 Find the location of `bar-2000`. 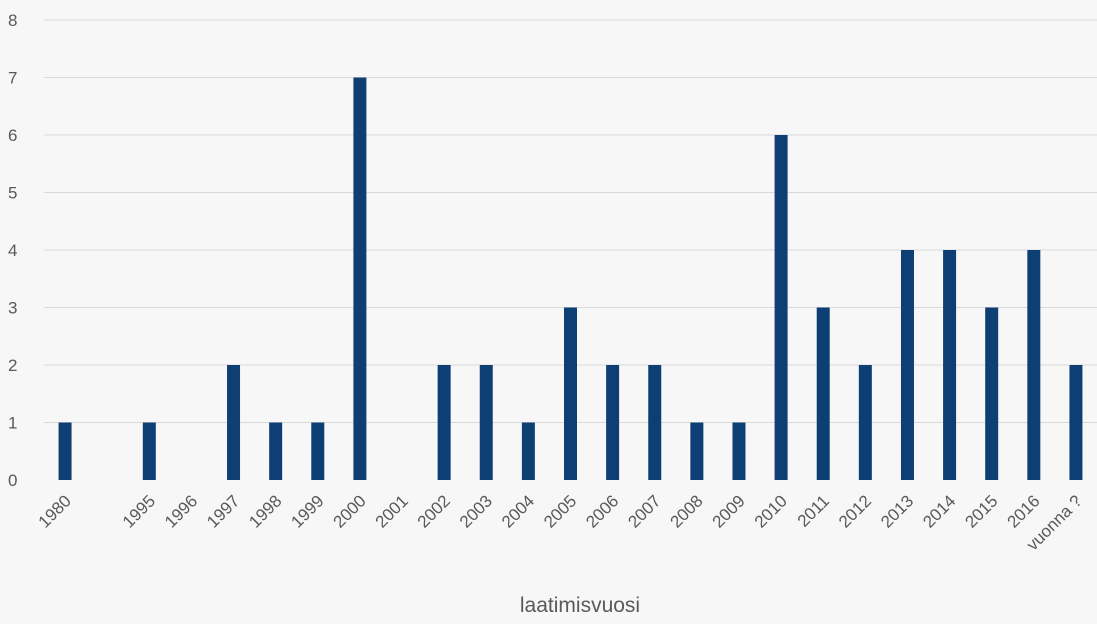

bar-2000 is located at coordinates (360, 278).